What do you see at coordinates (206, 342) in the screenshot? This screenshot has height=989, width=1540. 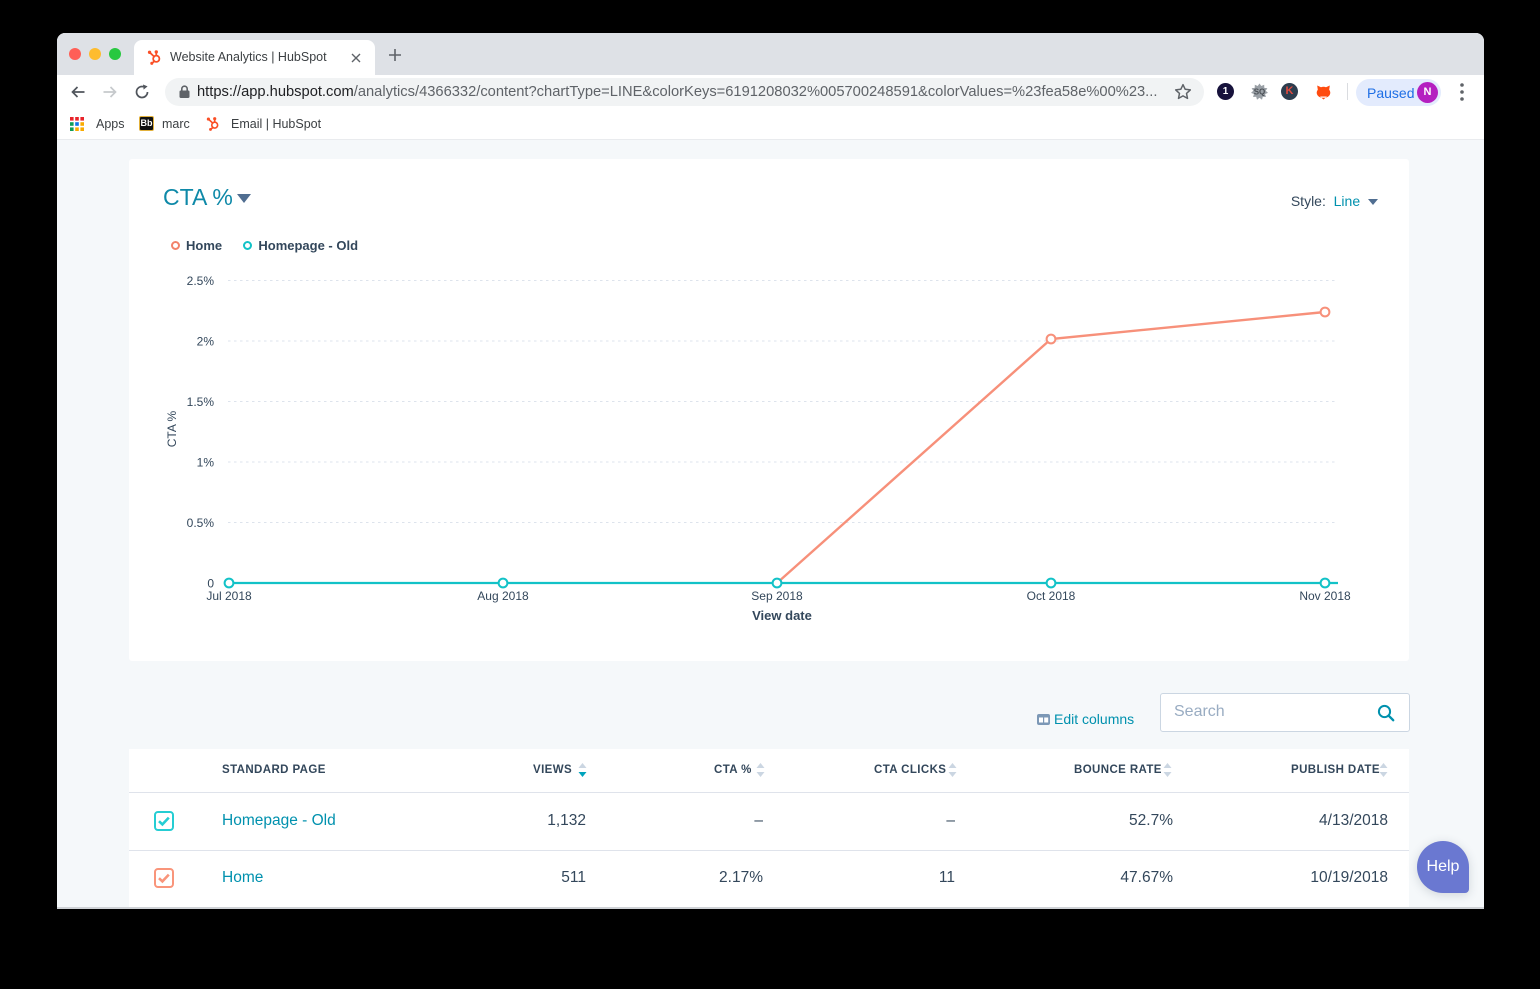 I see `svg-text: 2%` at bounding box center [206, 342].